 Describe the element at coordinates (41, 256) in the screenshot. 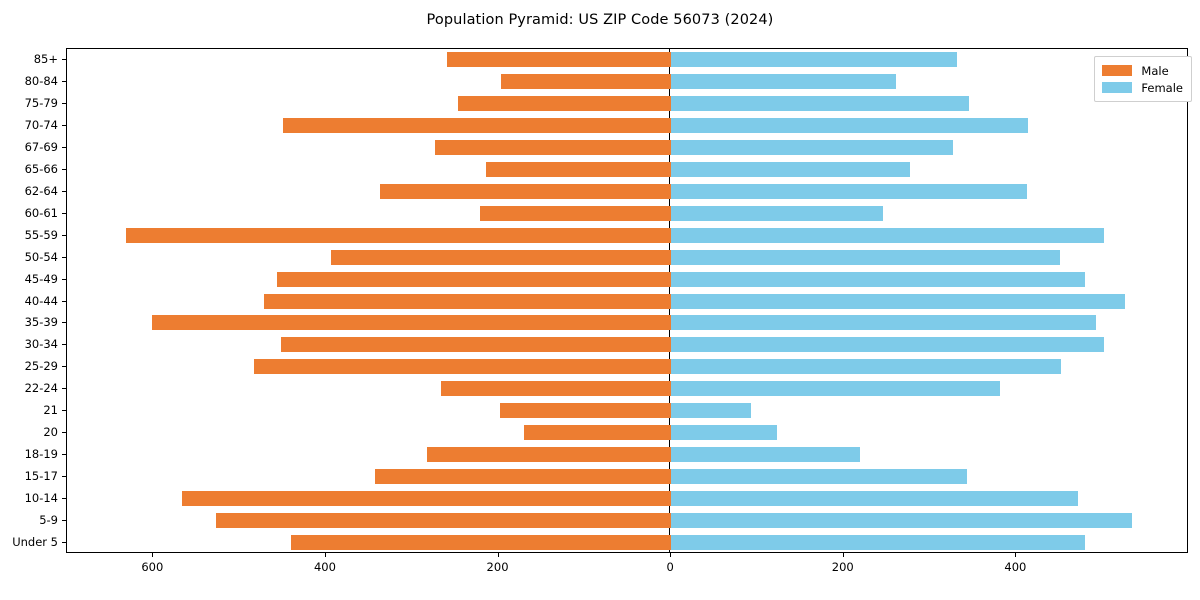

I see `y-tick-label: 50-54` at that location.